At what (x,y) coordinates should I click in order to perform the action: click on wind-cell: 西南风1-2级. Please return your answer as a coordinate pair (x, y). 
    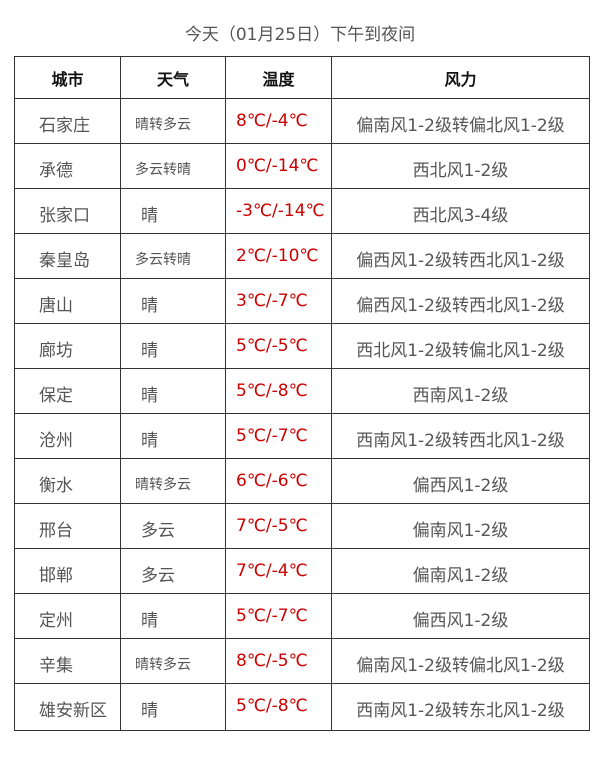
    Looking at the image, I should click on (460, 391).